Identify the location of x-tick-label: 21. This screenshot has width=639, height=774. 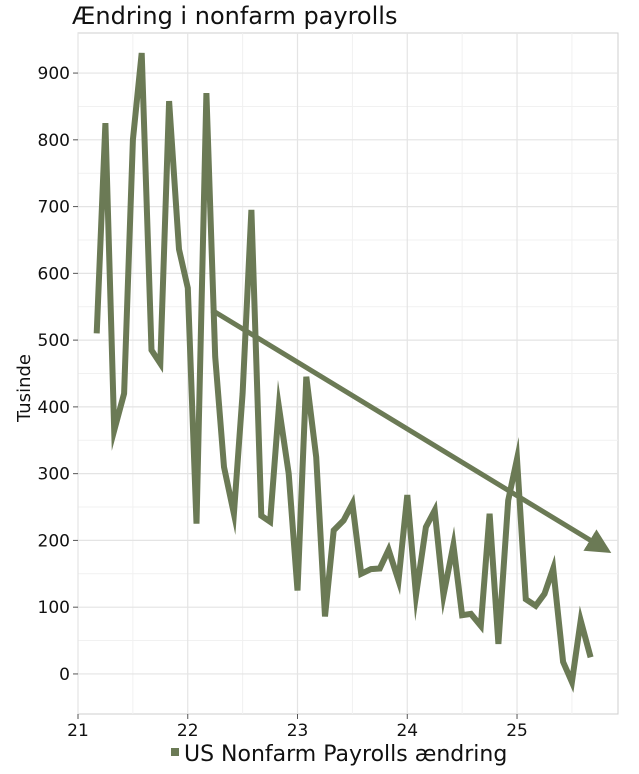
(78, 731).